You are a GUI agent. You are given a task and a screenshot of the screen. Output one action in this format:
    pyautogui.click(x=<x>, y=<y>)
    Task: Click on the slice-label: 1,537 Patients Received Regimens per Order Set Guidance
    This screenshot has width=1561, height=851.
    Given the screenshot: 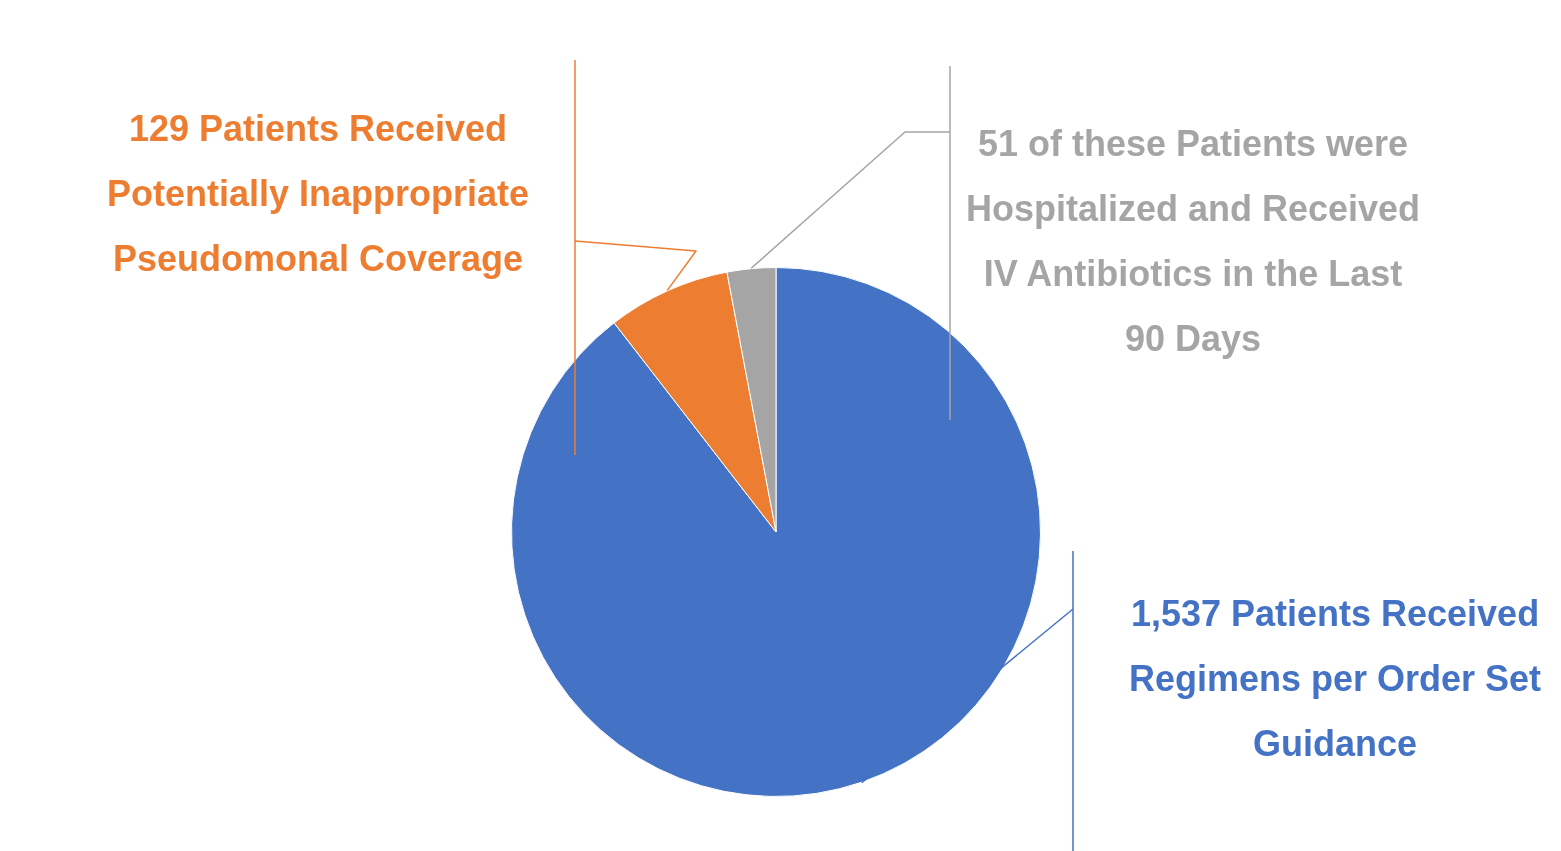 What is the action you would take?
    pyautogui.click(x=1335, y=678)
    